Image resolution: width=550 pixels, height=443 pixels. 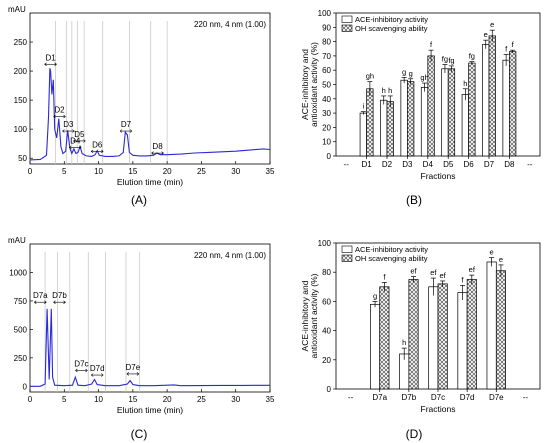 I want to click on x-tick-label: 20, so click(x=167, y=399).